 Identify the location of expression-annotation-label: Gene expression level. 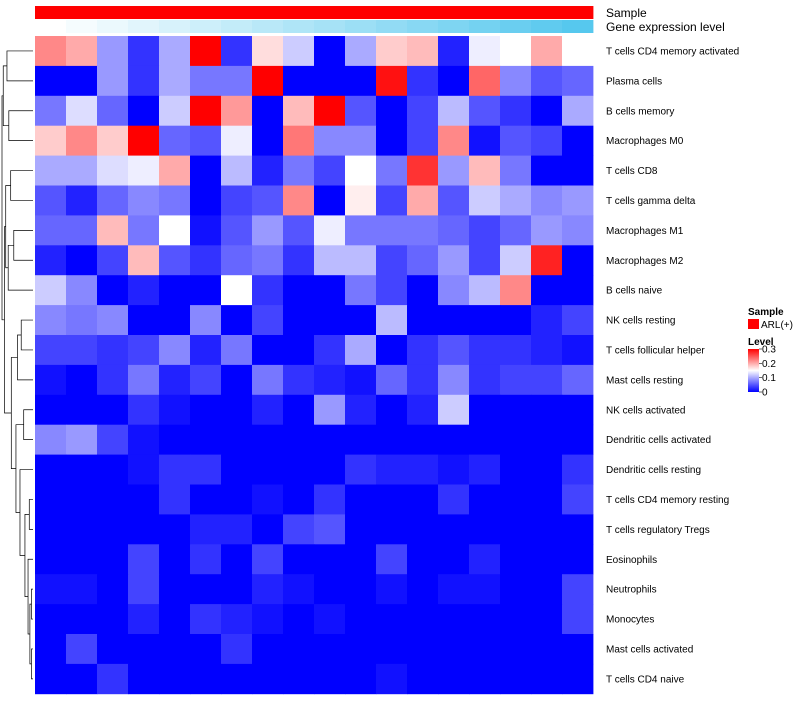
(665, 27).